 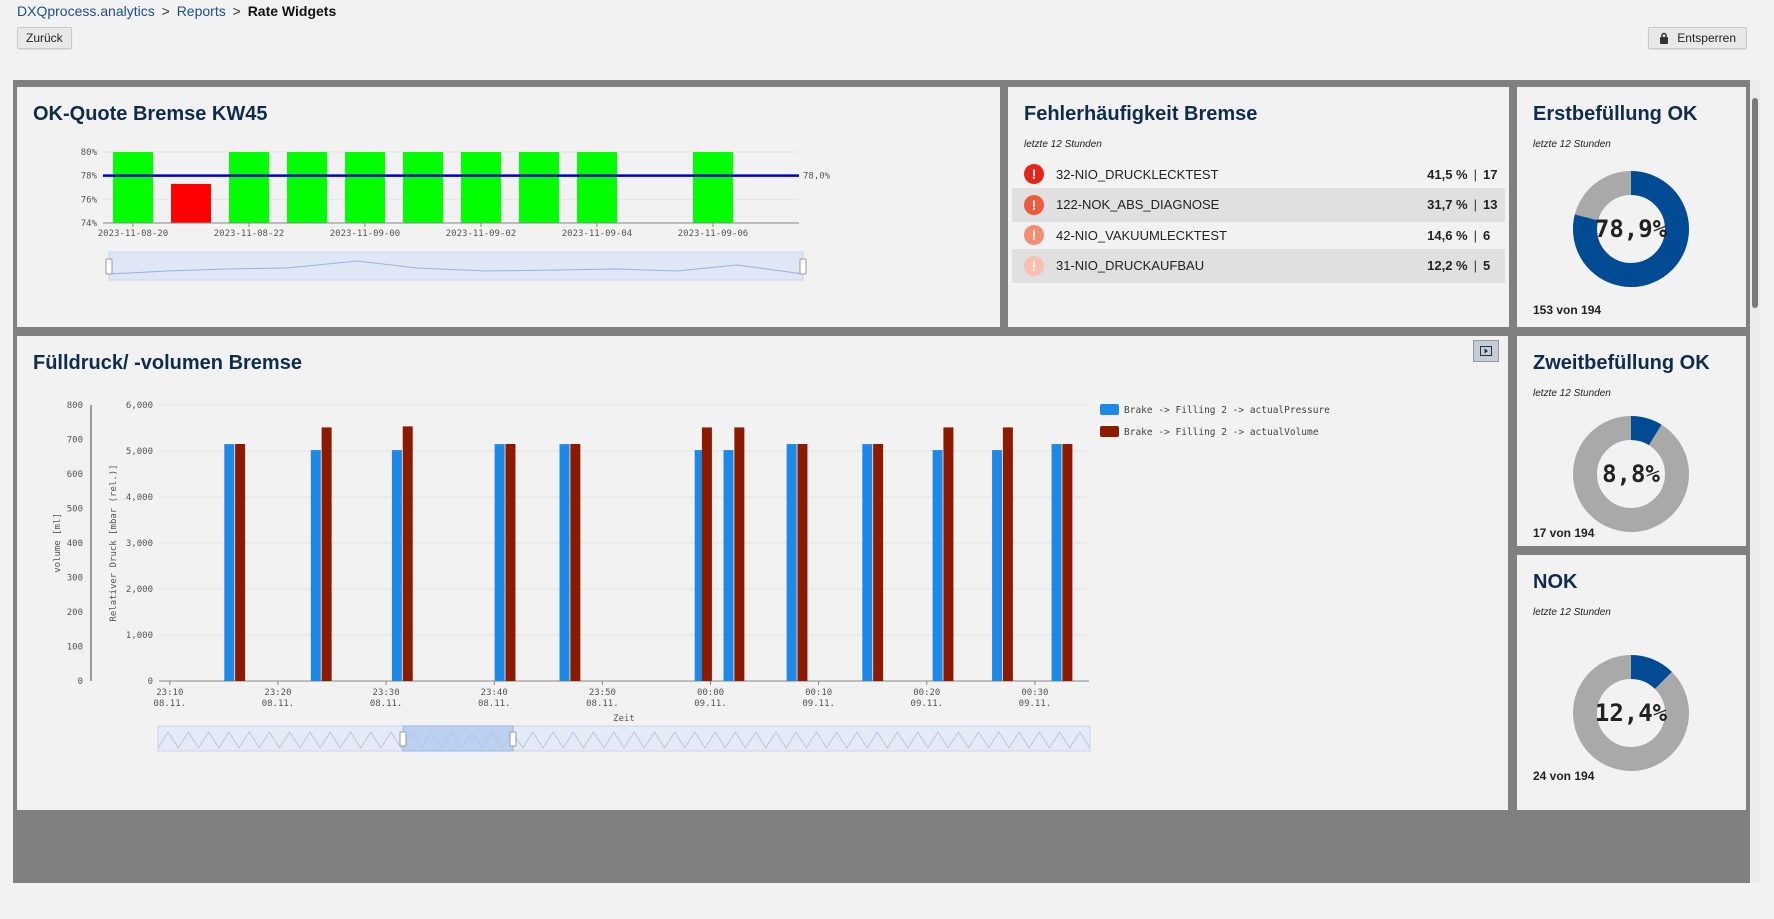 I want to click on donut-value-slice, so click(x=1631, y=229).